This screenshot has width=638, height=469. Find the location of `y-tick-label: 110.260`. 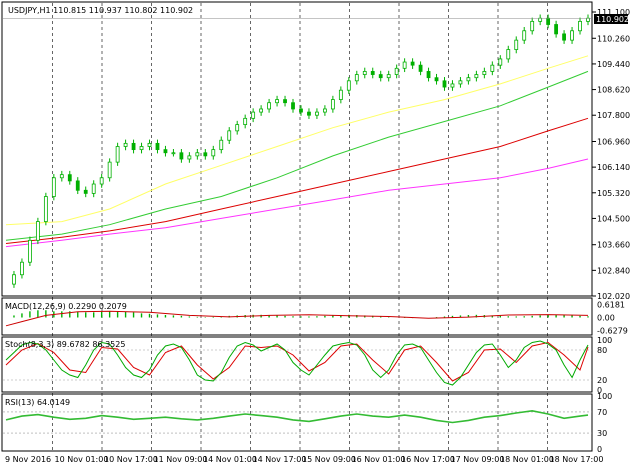

y-tick-label: 110.260 is located at coordinates (613, 38).